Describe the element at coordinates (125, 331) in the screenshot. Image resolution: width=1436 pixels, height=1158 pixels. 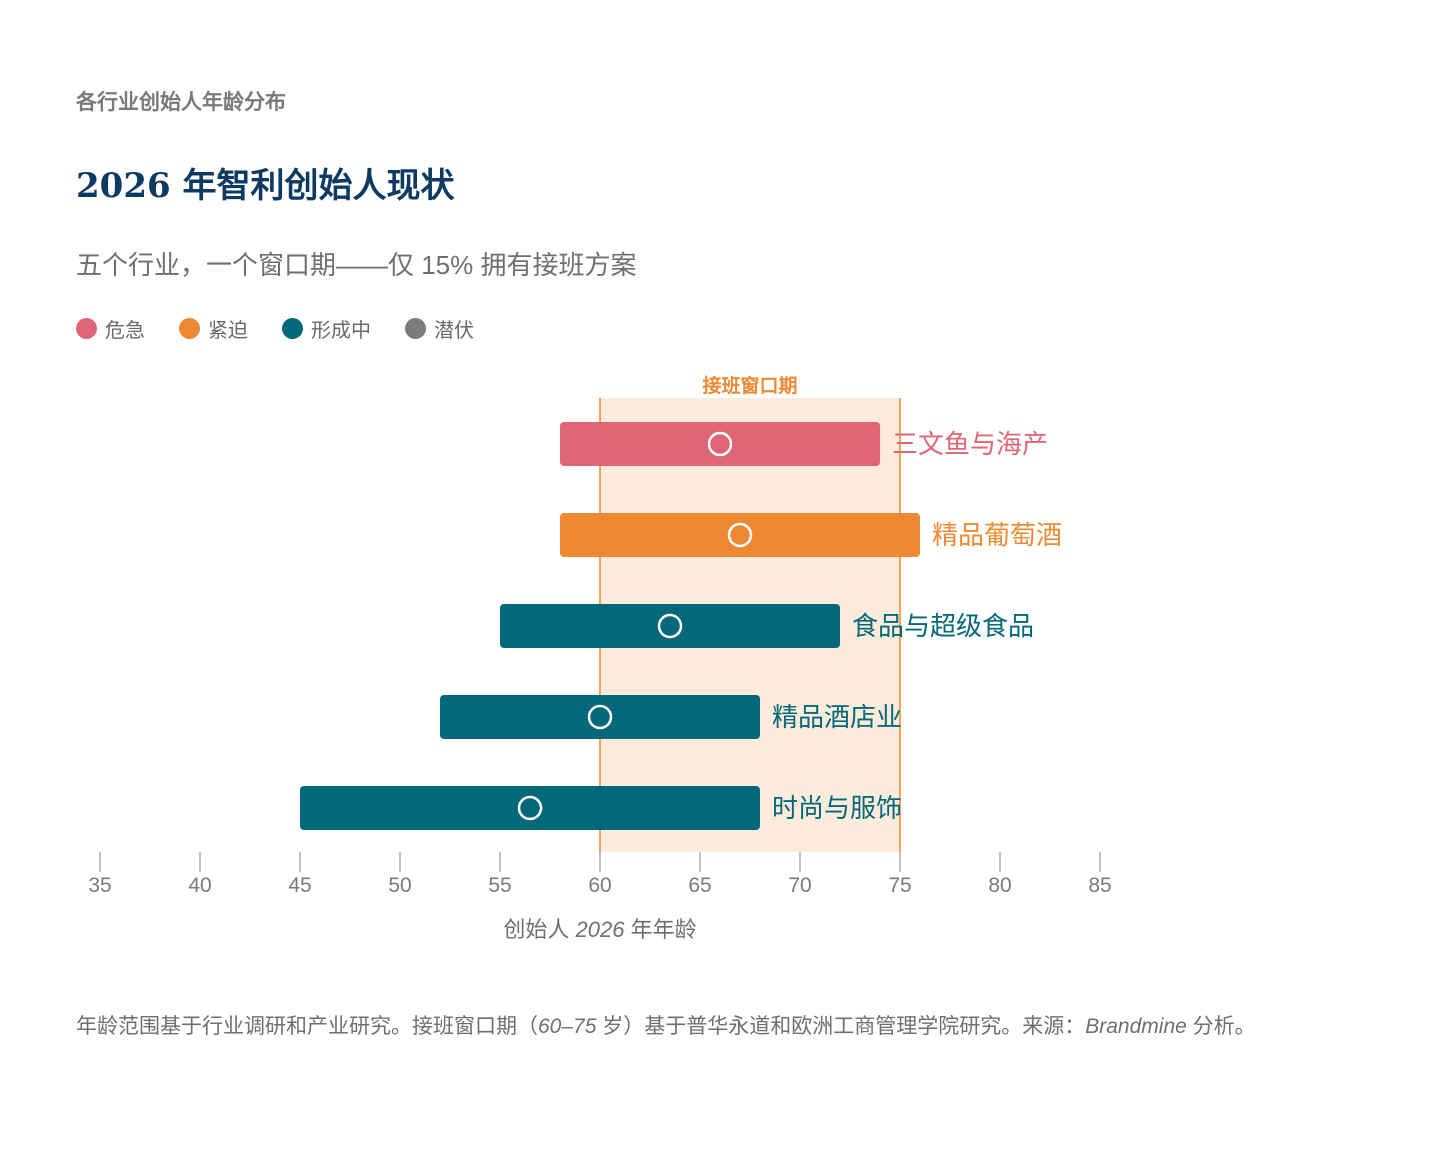
I see `legend-label: 危急` at that location.